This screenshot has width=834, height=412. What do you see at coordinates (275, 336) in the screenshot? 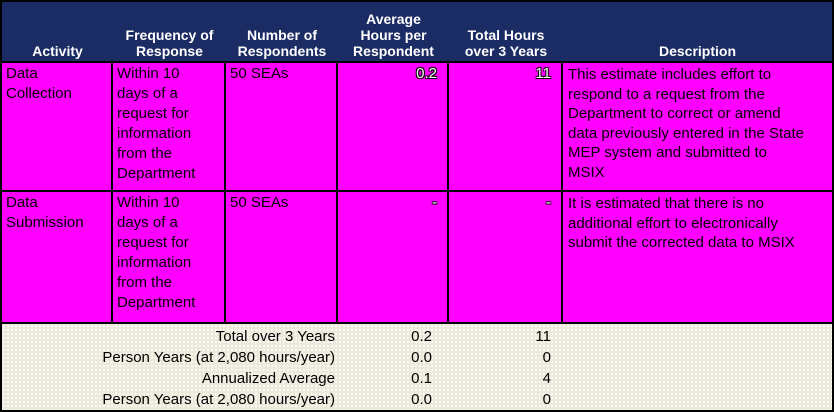
I see `summary-label: Total over 3 Years` at bounding box center [275, 336].